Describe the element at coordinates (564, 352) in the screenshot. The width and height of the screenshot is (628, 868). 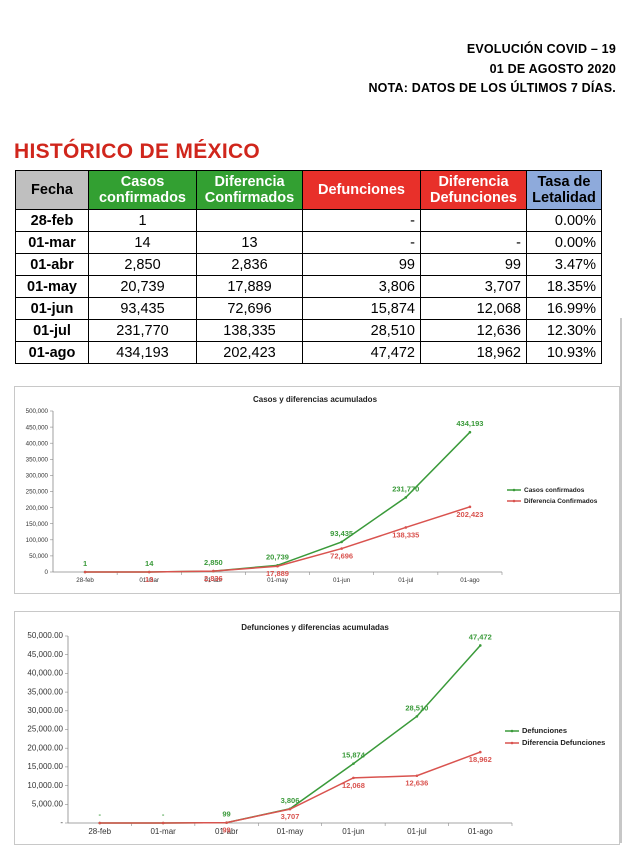
I see `table-cell: 10.93%` at that location.